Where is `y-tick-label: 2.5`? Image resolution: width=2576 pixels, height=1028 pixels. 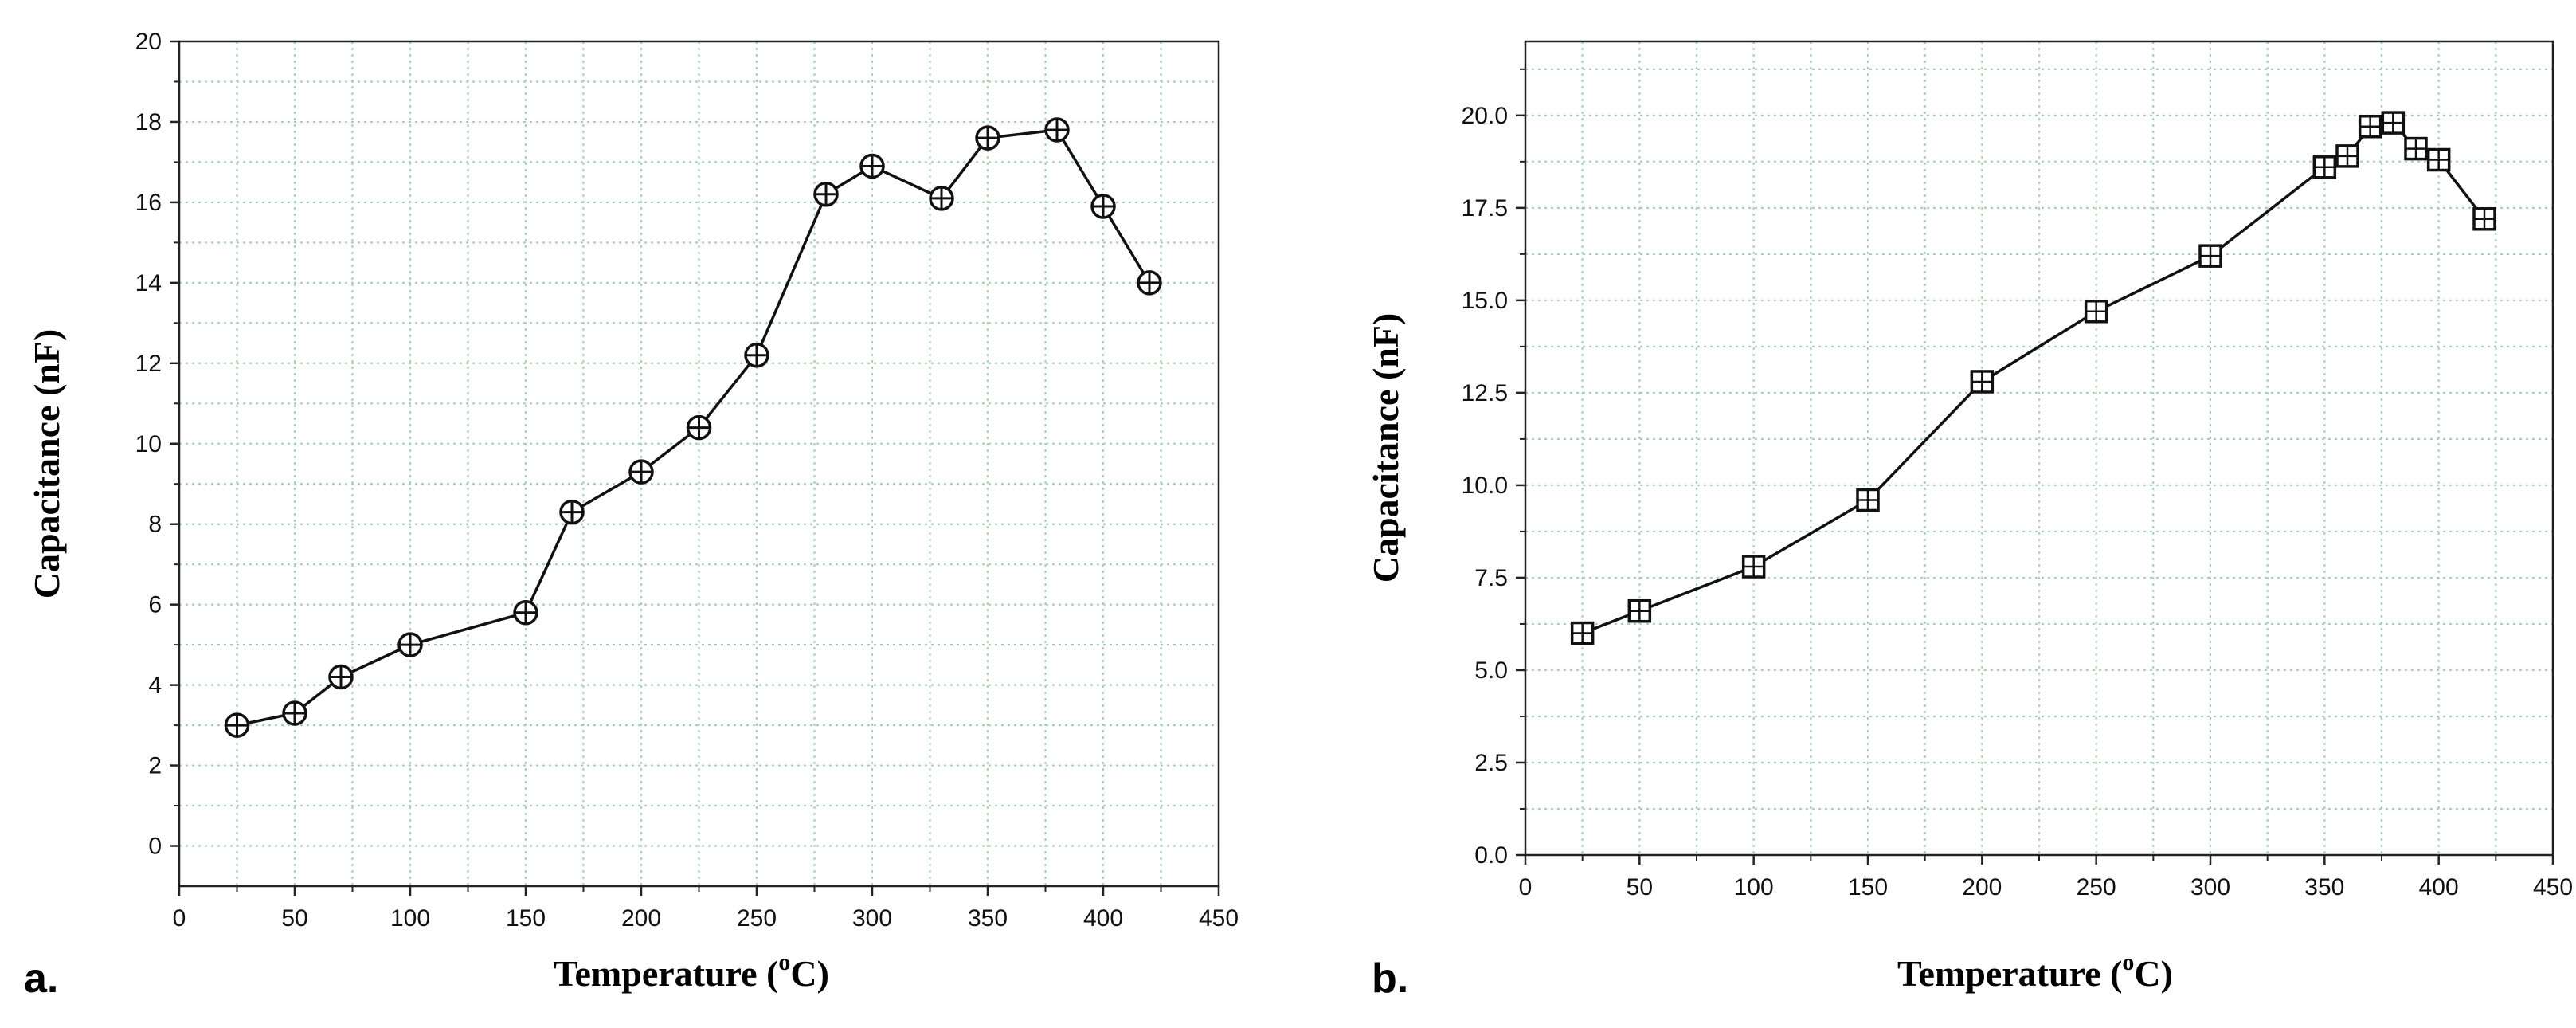 y-tick-label: 2.5 is located at coordinates (1491, 763).